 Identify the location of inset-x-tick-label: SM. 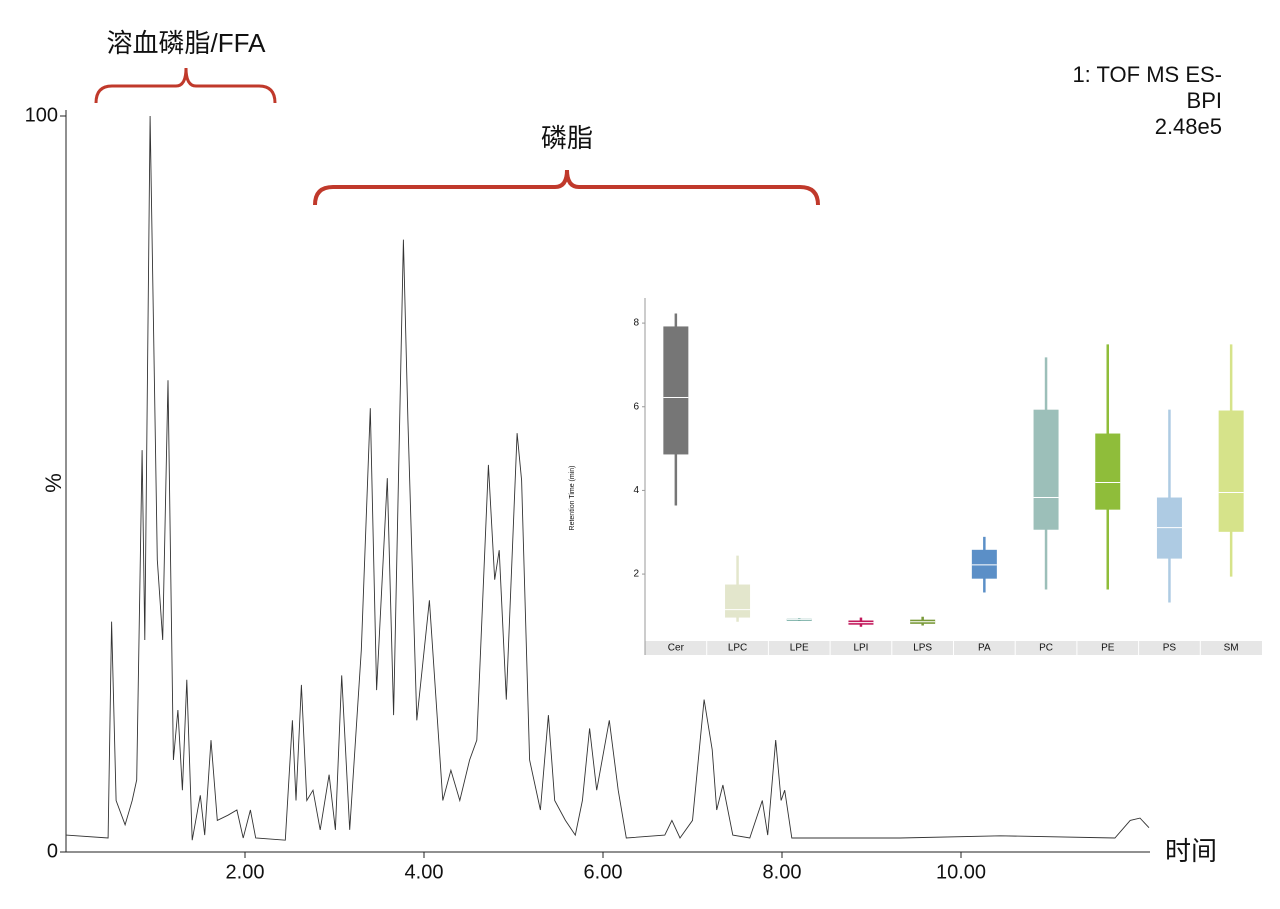
(1231, 648).